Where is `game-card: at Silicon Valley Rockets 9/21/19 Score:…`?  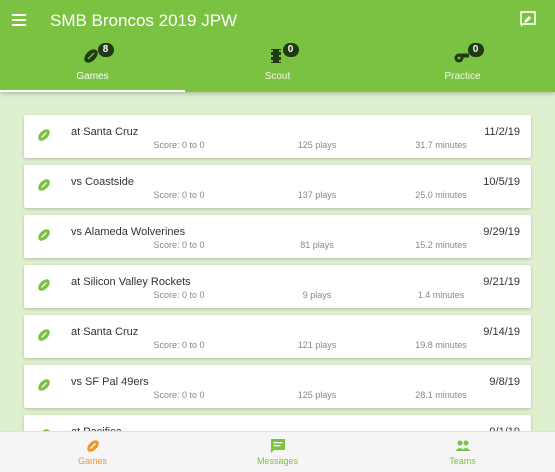
game-card: at Silicon Valley Rockets 9/21/19 Score:… is located at coordinates (277, 286).